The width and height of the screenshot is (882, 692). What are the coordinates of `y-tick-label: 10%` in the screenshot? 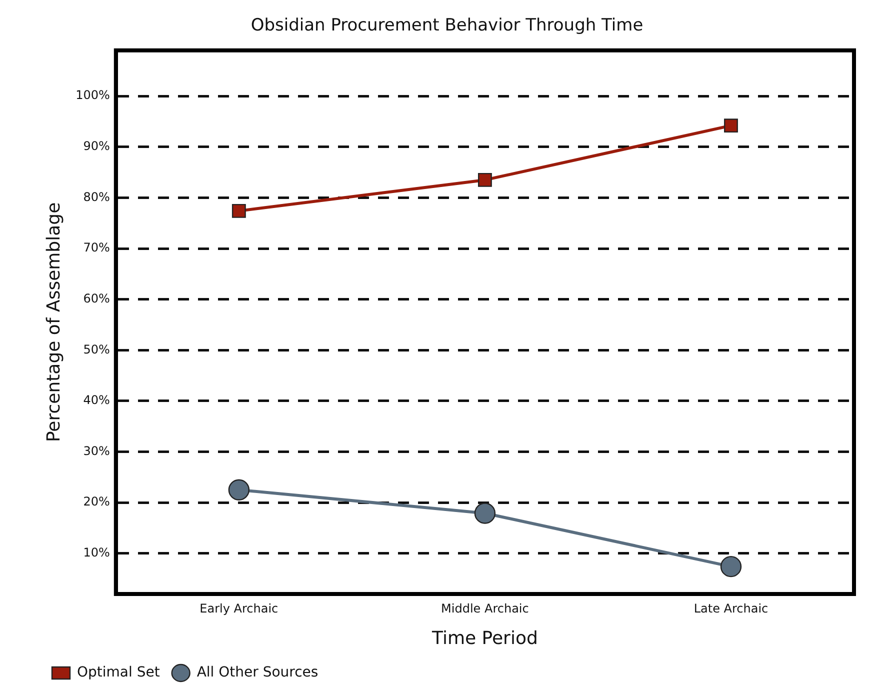 It's located at (96, 552).